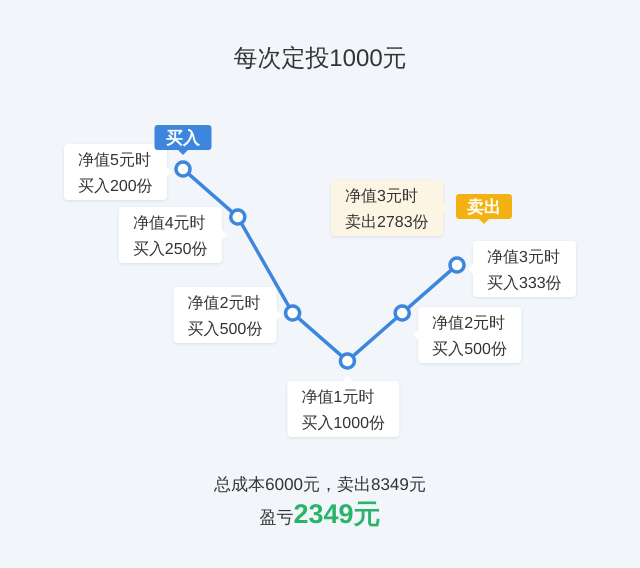 The height and width of the screenshot is (568, 640). Describe the element at coordinates (320, 514) in the screenshot. I see `profit: 盈亏2349元` at that location.